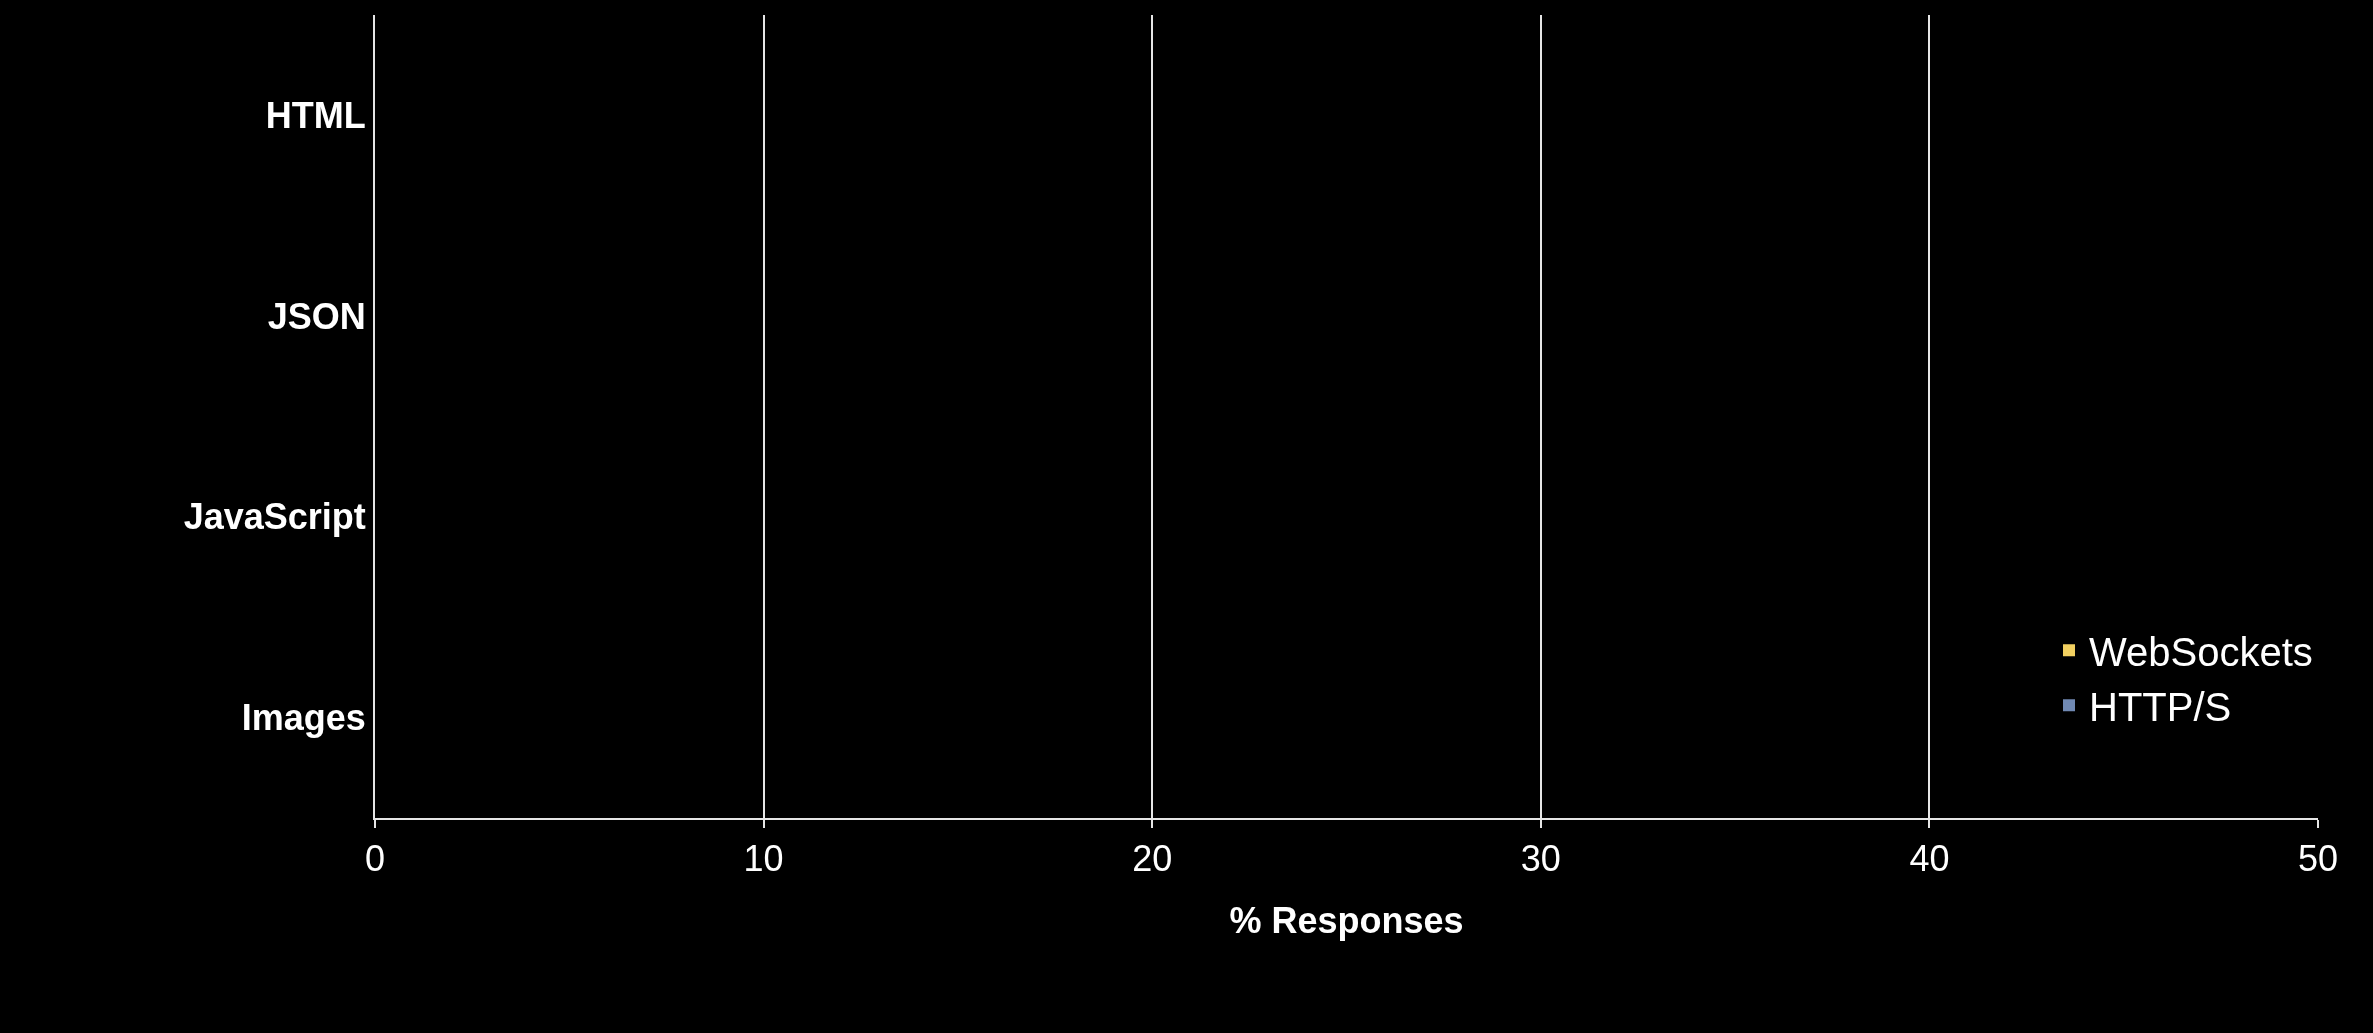 Image resolution: width=2373 pixels, height=1033 pixels. Describe the element at coordinates (2318, 859) in the screenshot. I see `x-tick-label: 50` at that location.